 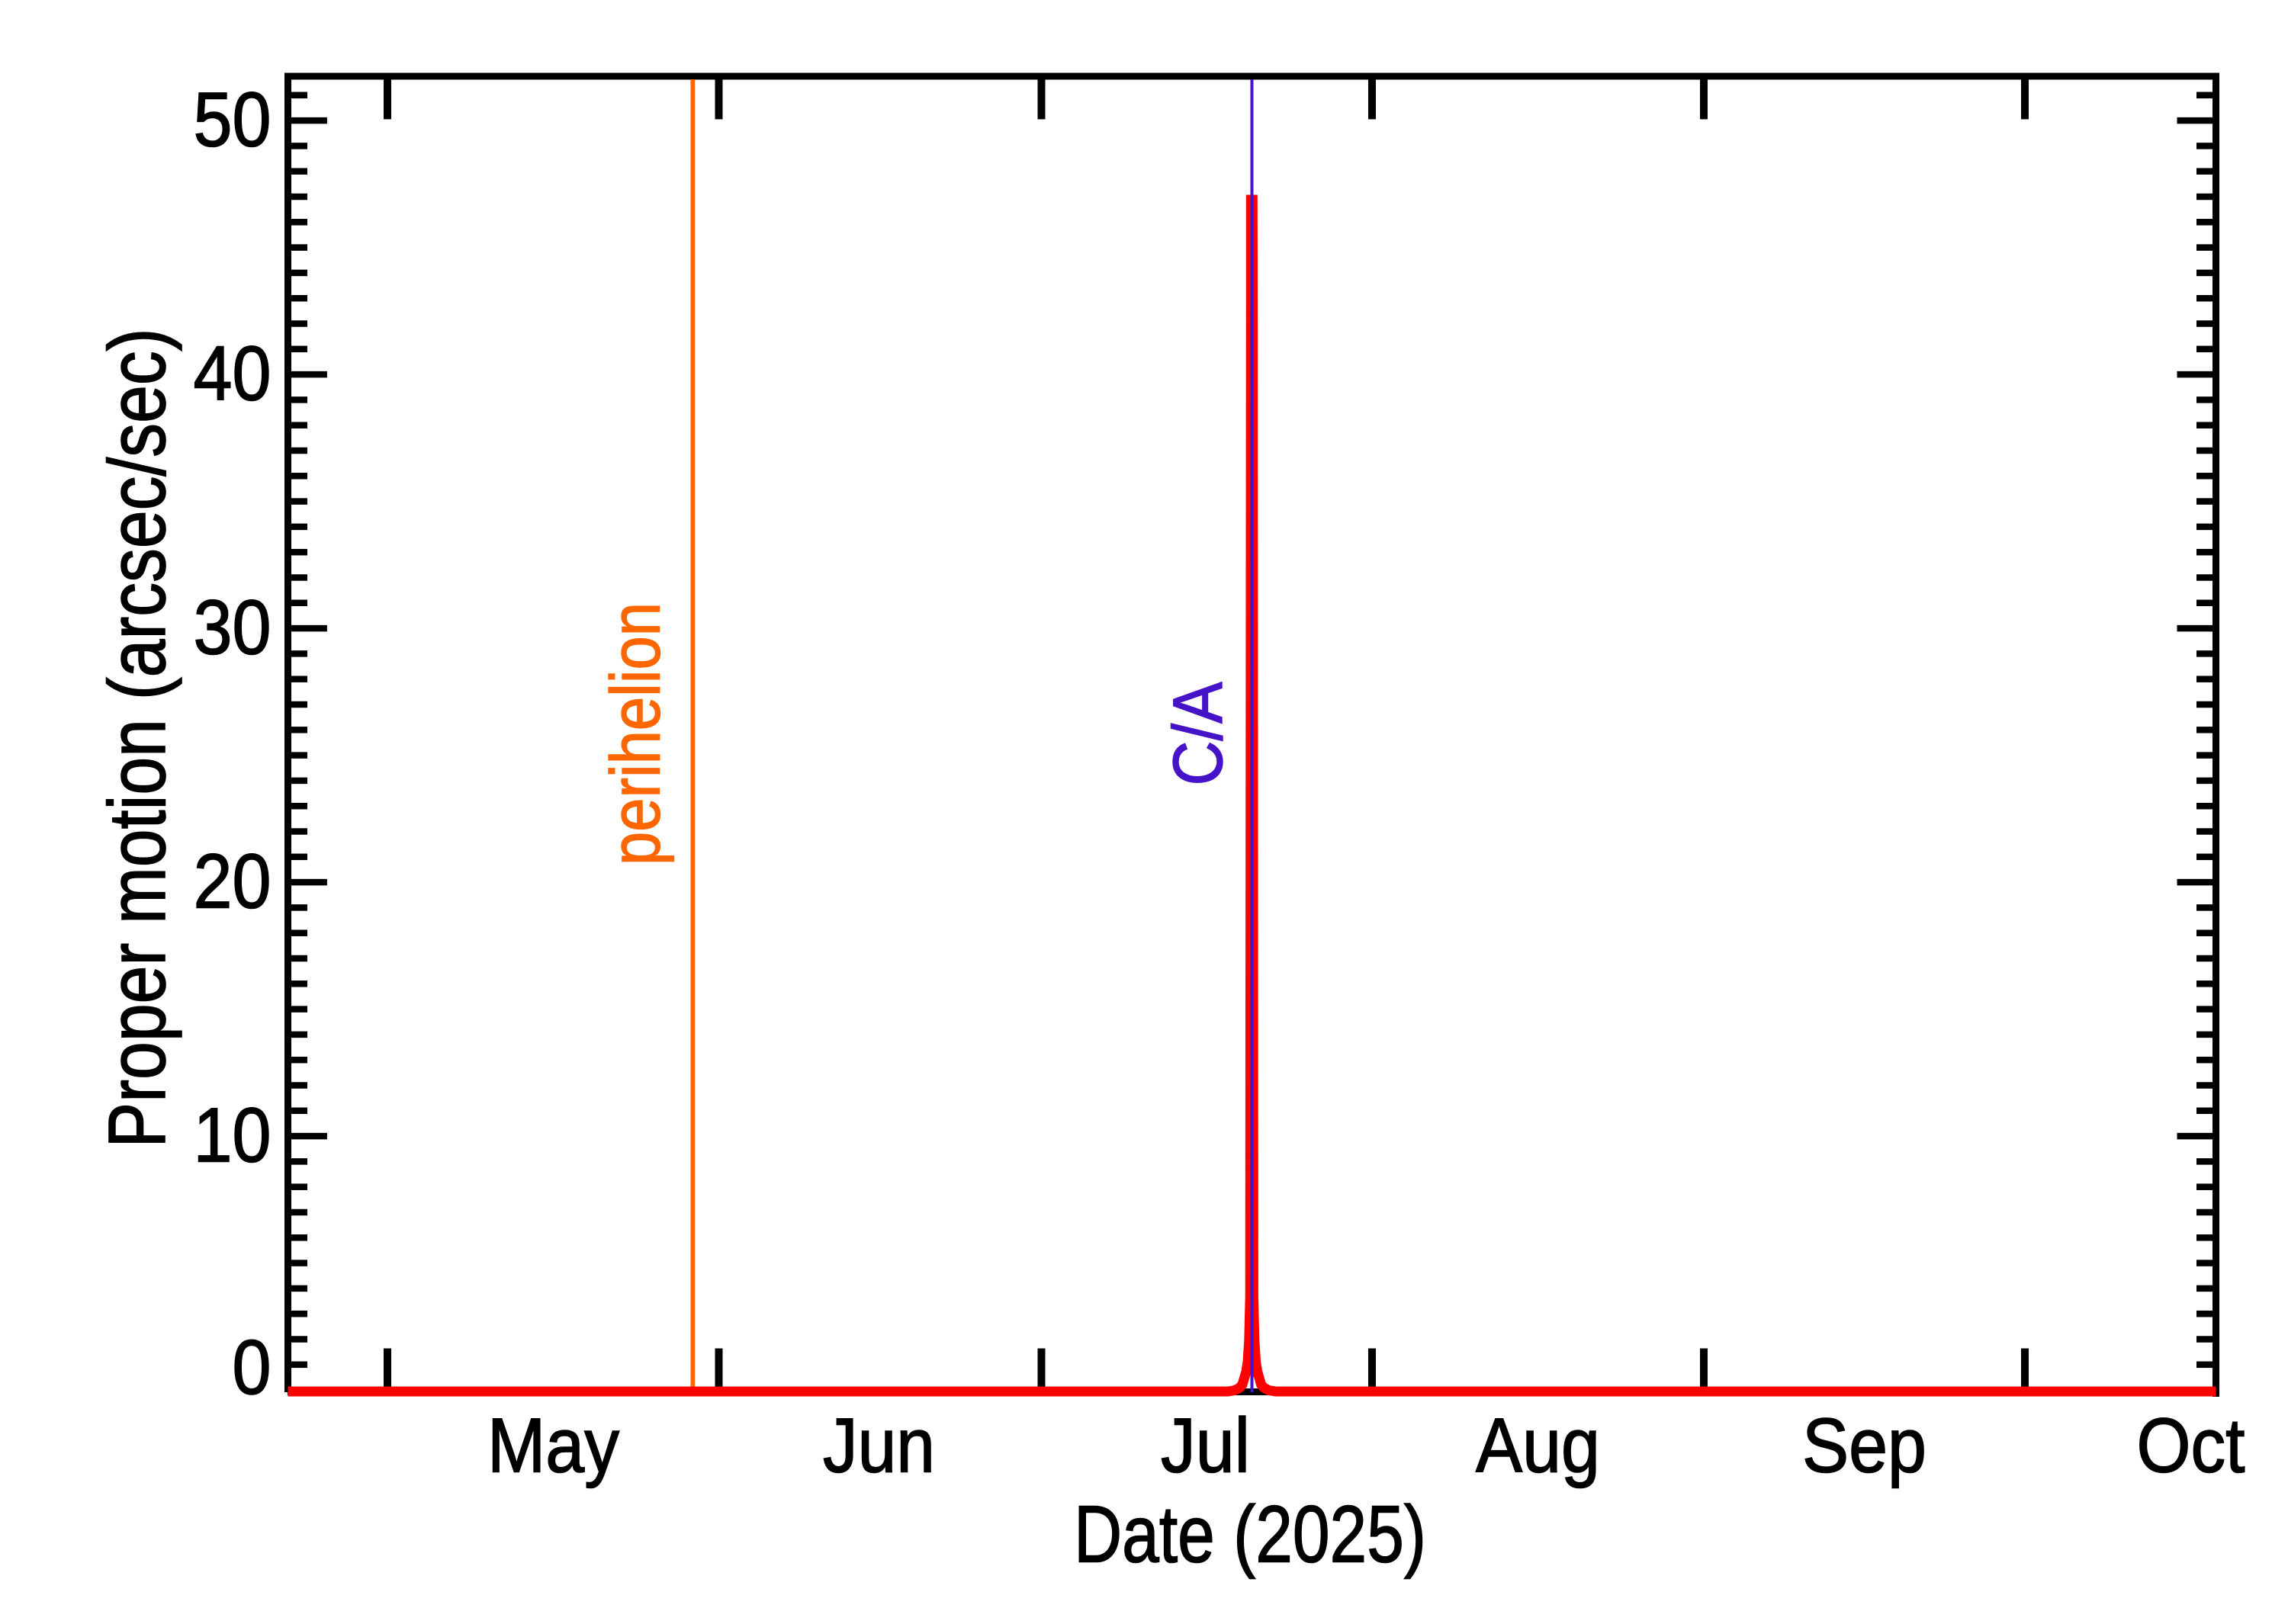 What do you see at coordinates (233, 628) in the screenshot?
I see `svg-text: 30` at bounding box center [233, 628].